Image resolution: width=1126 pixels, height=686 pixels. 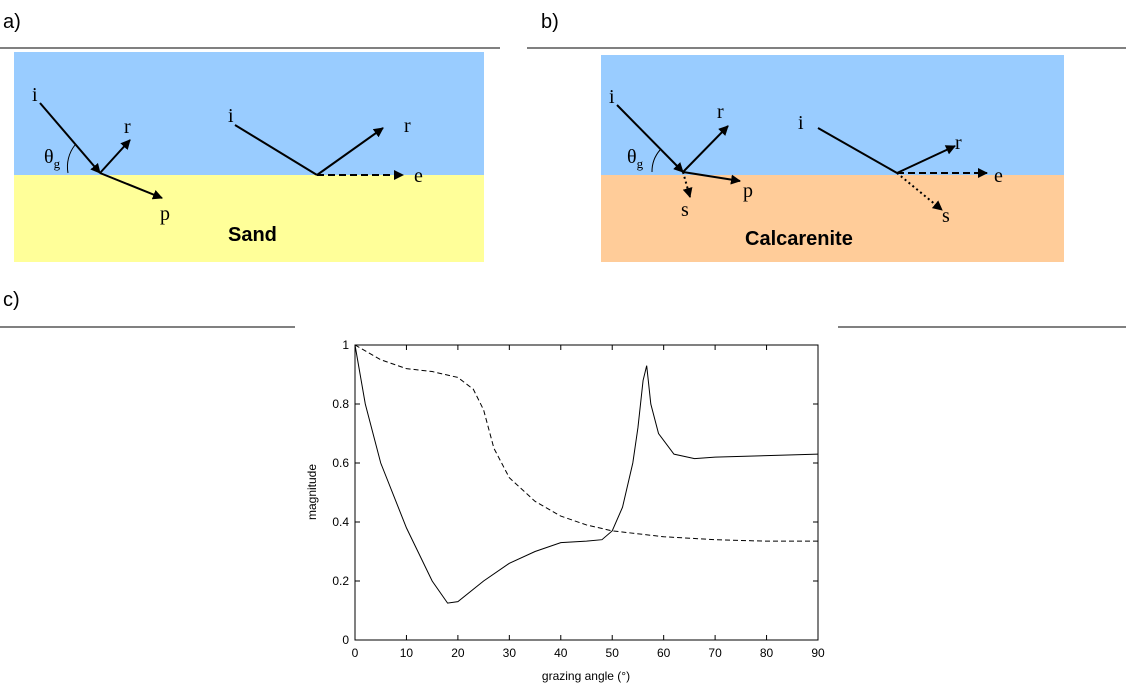 What do you see at coordinates (11, 300) in the screenshot?
I see `panel-label: c)` at bounding box center [11, 300].